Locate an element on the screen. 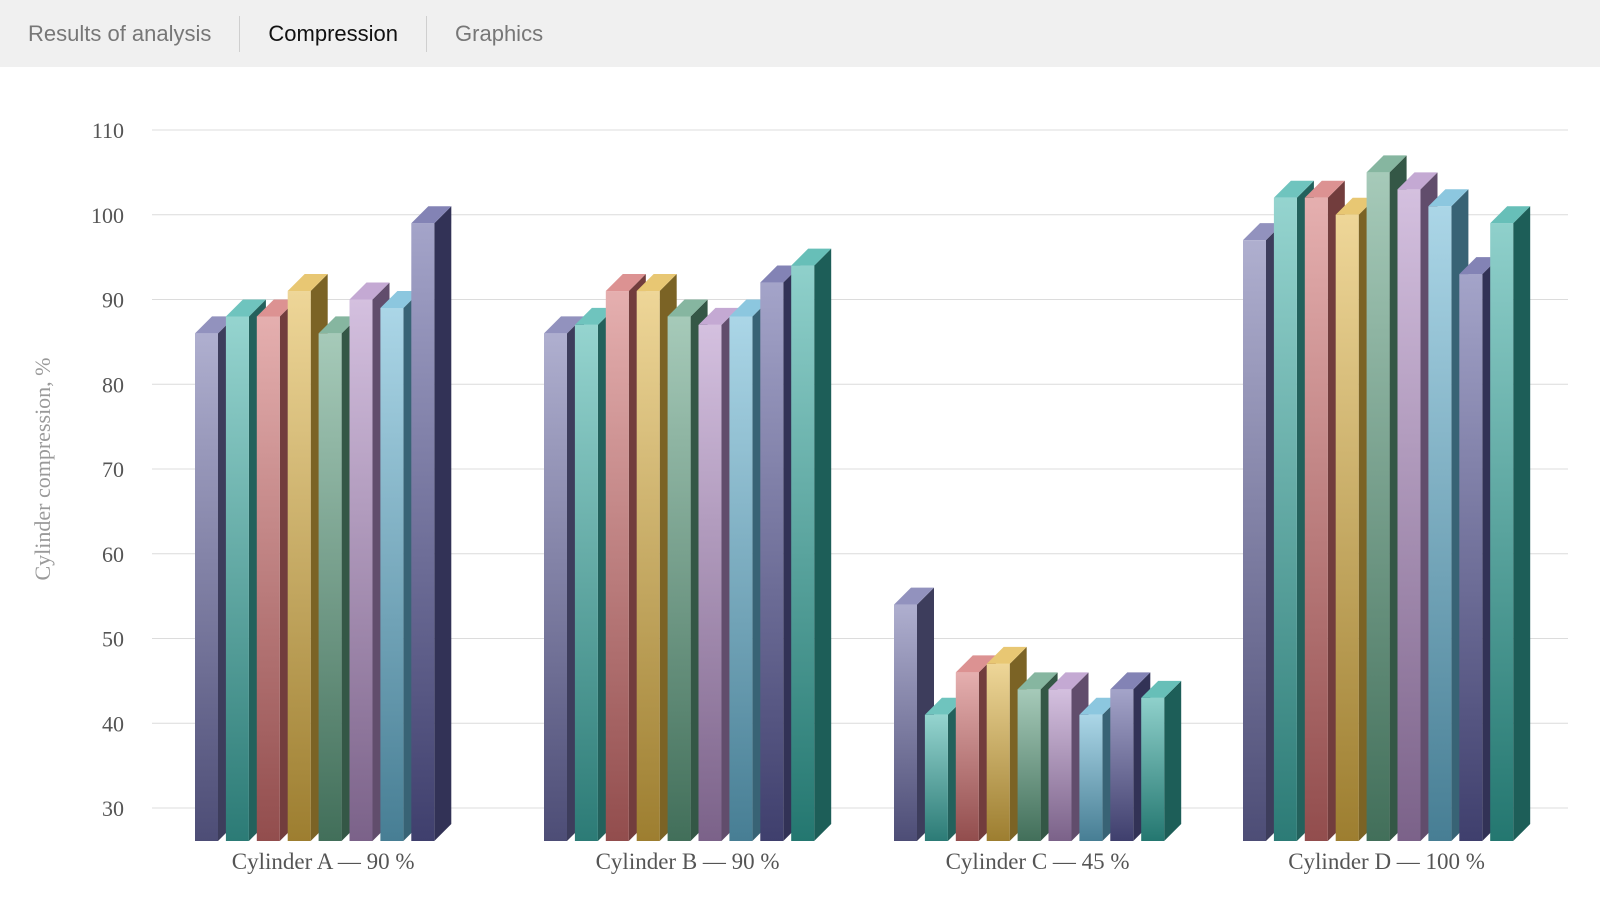 The image size is (1600, 909). y-tick-label: 50 is located at coordinates (113, 639).